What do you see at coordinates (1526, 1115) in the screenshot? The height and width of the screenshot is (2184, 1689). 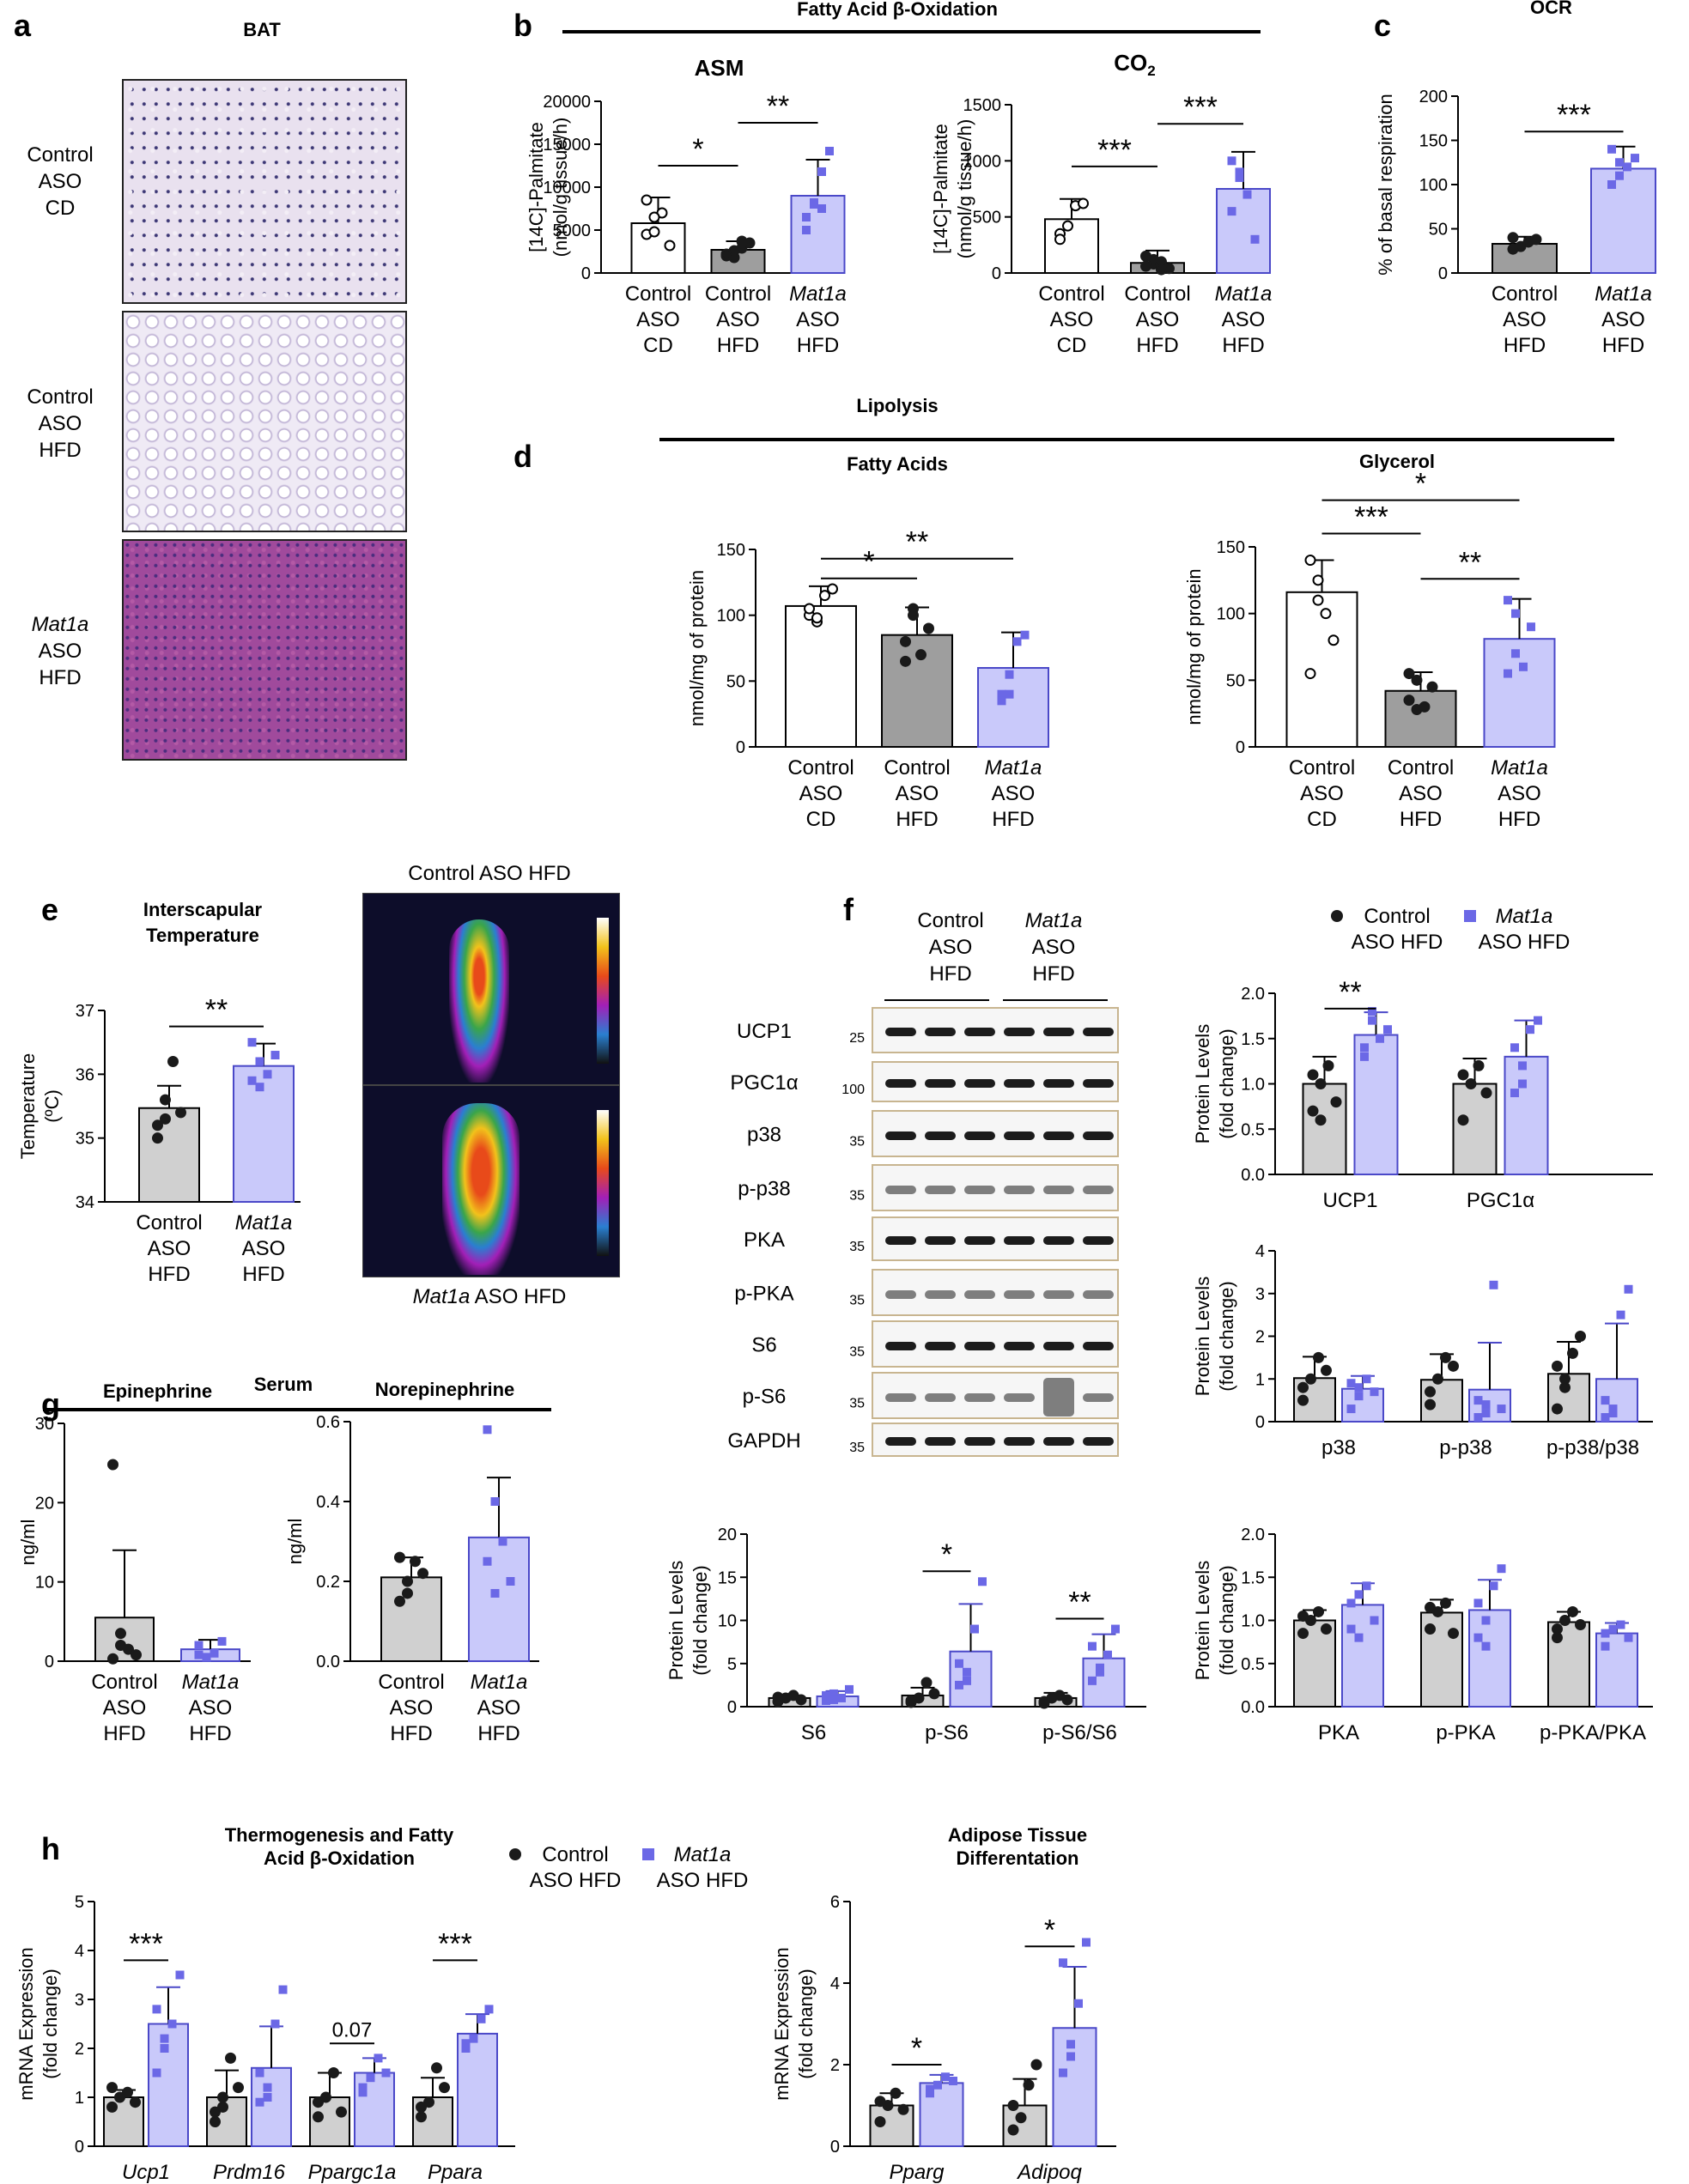 I see `f-ucp1-bar-mat1a` at bounding box center [1526, 1115].